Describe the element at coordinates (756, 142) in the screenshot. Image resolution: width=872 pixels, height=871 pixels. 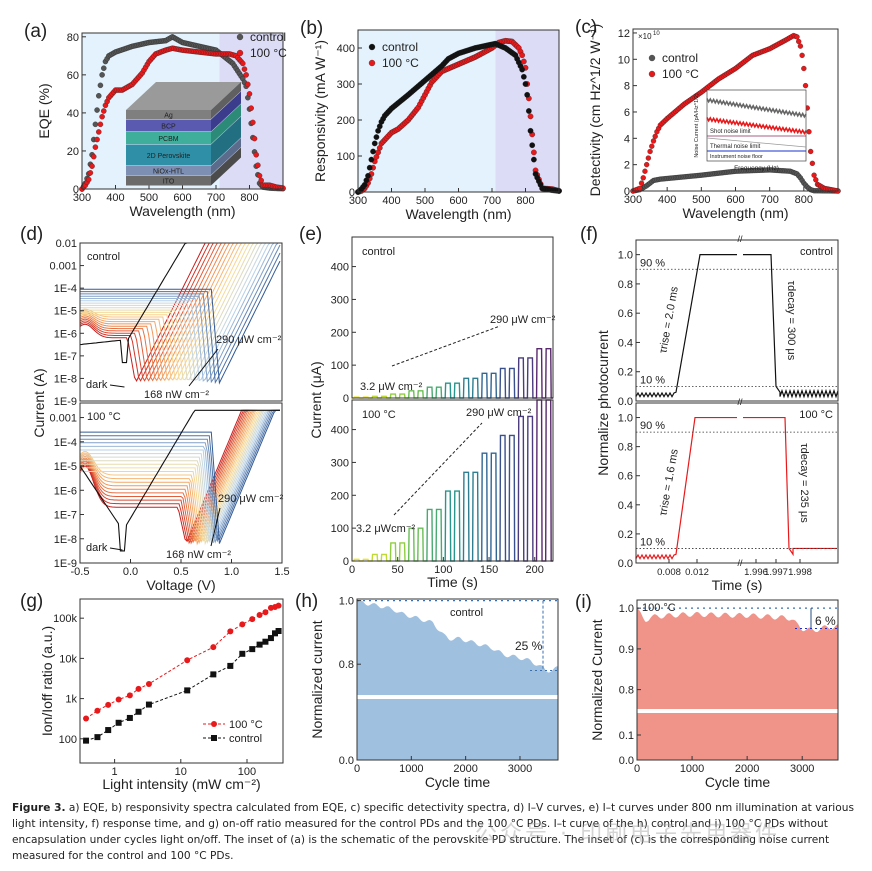
I see `floor-trace` at that location.